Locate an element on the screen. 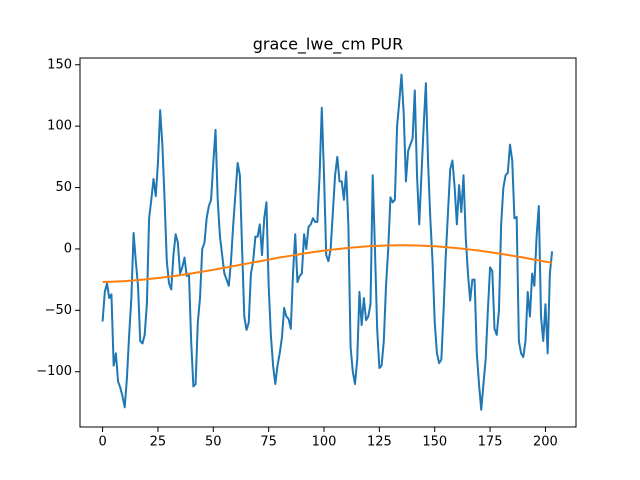 This screenshot has height=480, width=640. x-tick-label: 100 is located at coordinates (324, 442).